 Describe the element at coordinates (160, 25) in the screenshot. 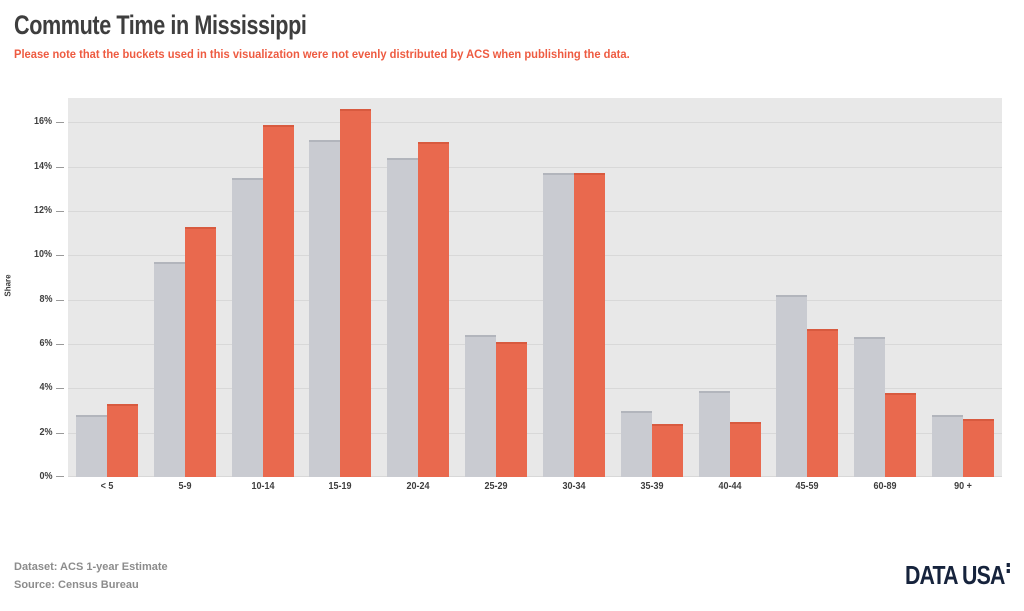

I see `page-title: Commute Time in Mississippi` at that location.